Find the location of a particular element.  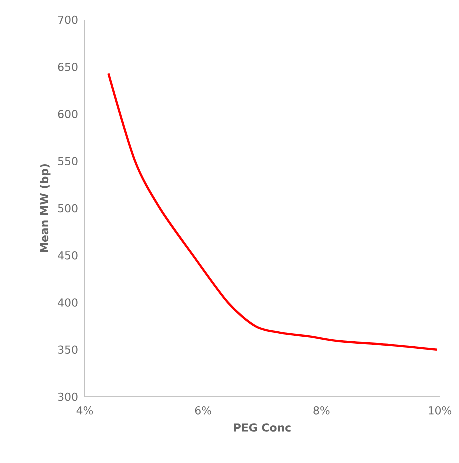

x-tick-label: 10% is located at coordinates (440, 410).